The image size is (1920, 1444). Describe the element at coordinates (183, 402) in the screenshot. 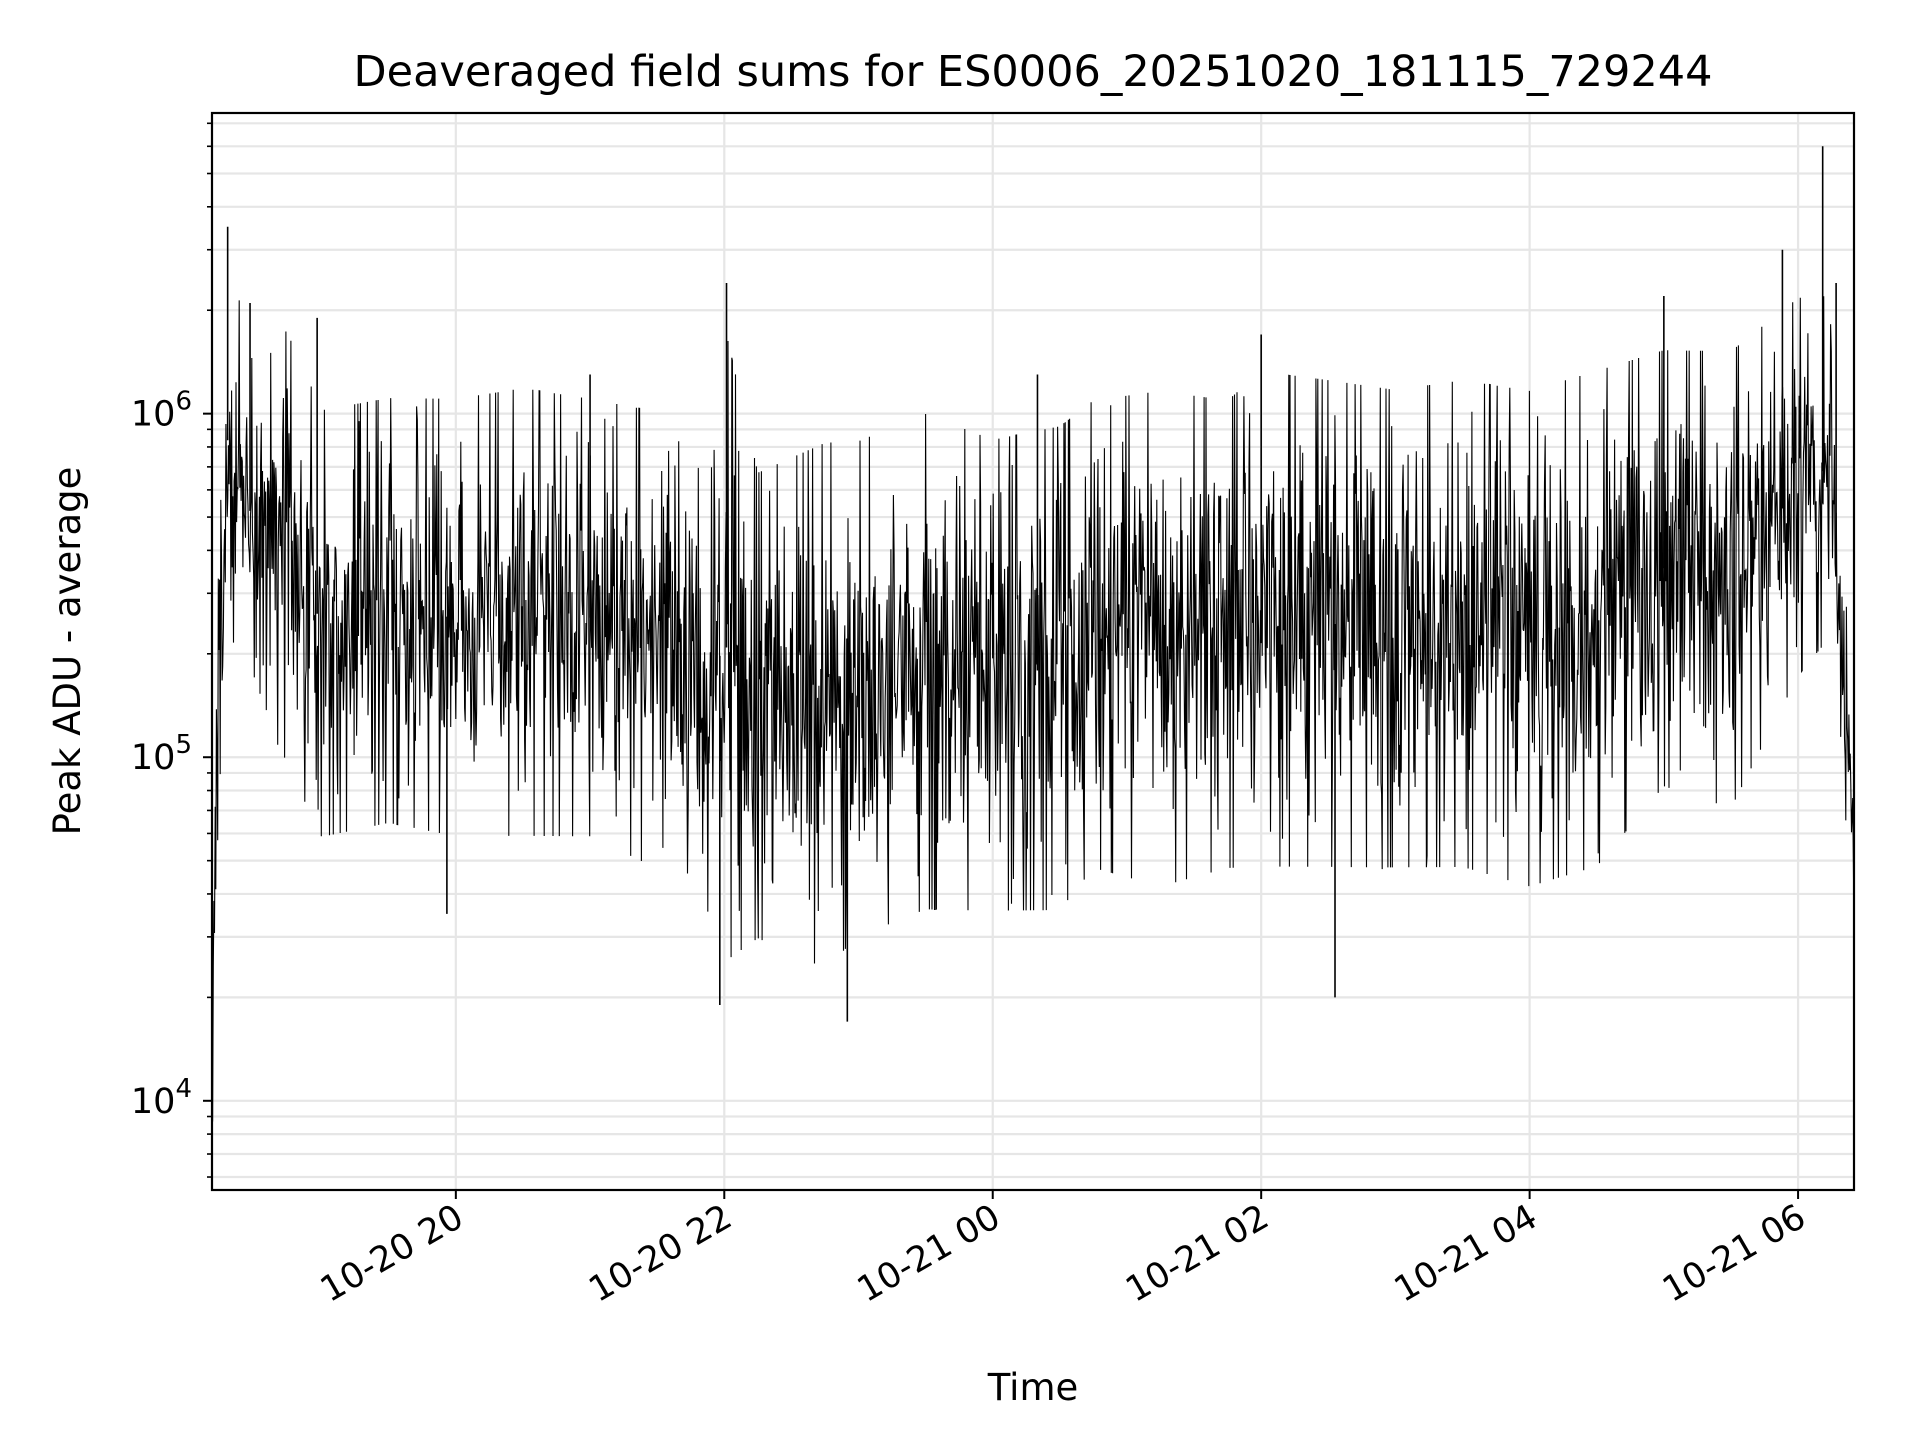

I see `y-tick-exponent: 6` at that location.